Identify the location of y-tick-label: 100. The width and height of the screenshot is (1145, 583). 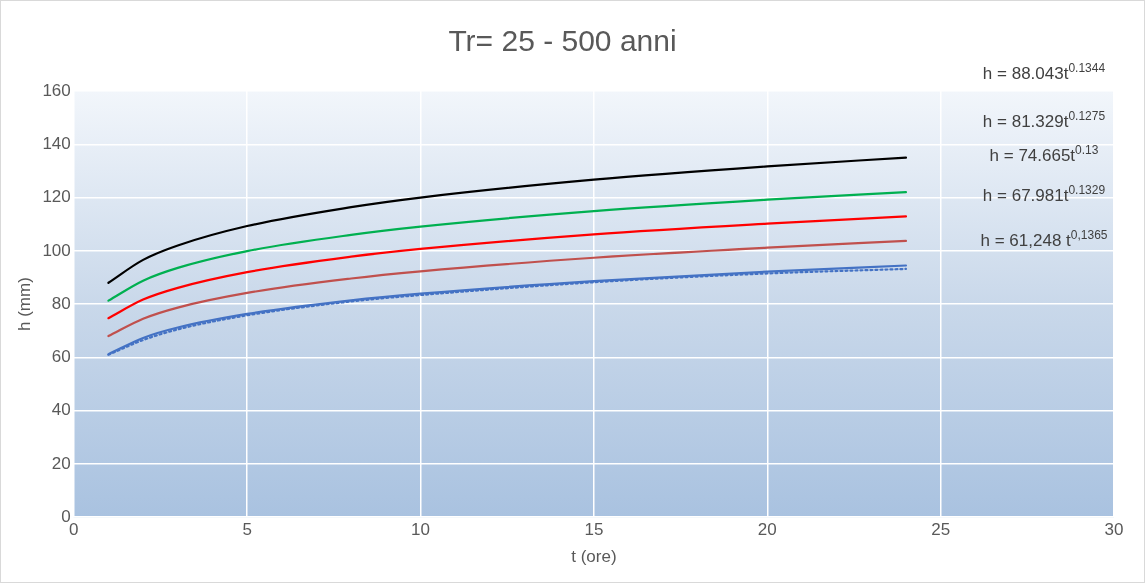
(56, 250).